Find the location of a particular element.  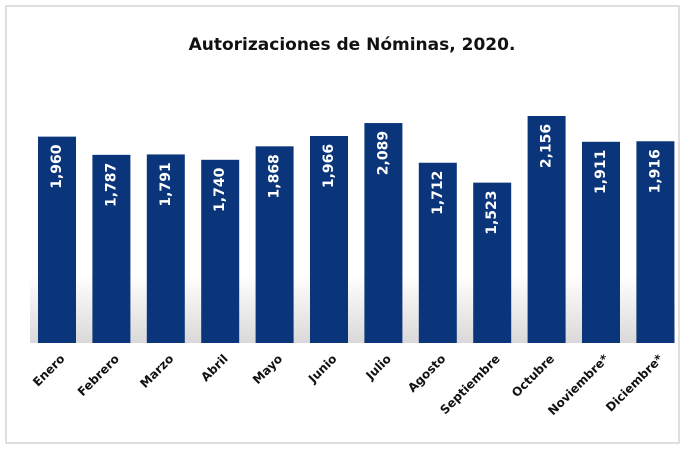

value-label: 1,791 is located at coordinates (166, 184).